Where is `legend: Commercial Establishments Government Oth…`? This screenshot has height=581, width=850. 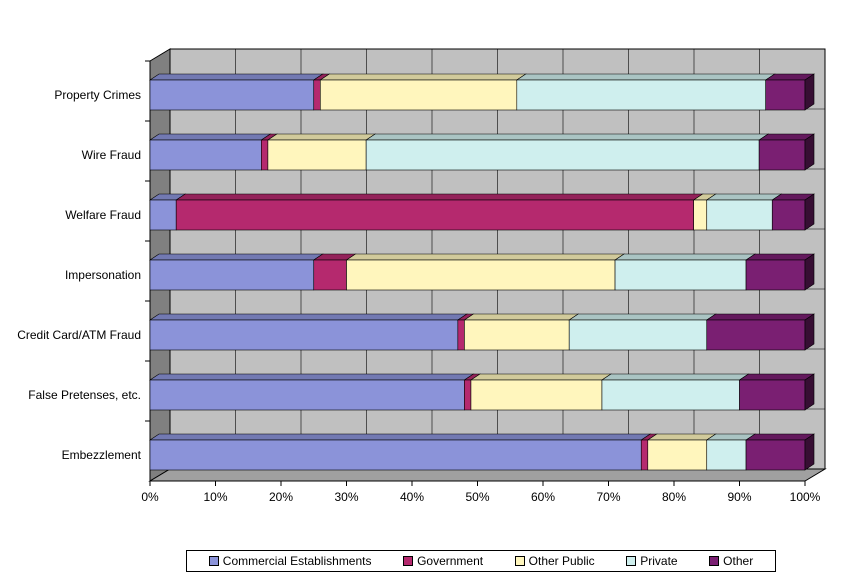
legend: Commercial Establishments Government Oth… is located at coordinates (481, 561).